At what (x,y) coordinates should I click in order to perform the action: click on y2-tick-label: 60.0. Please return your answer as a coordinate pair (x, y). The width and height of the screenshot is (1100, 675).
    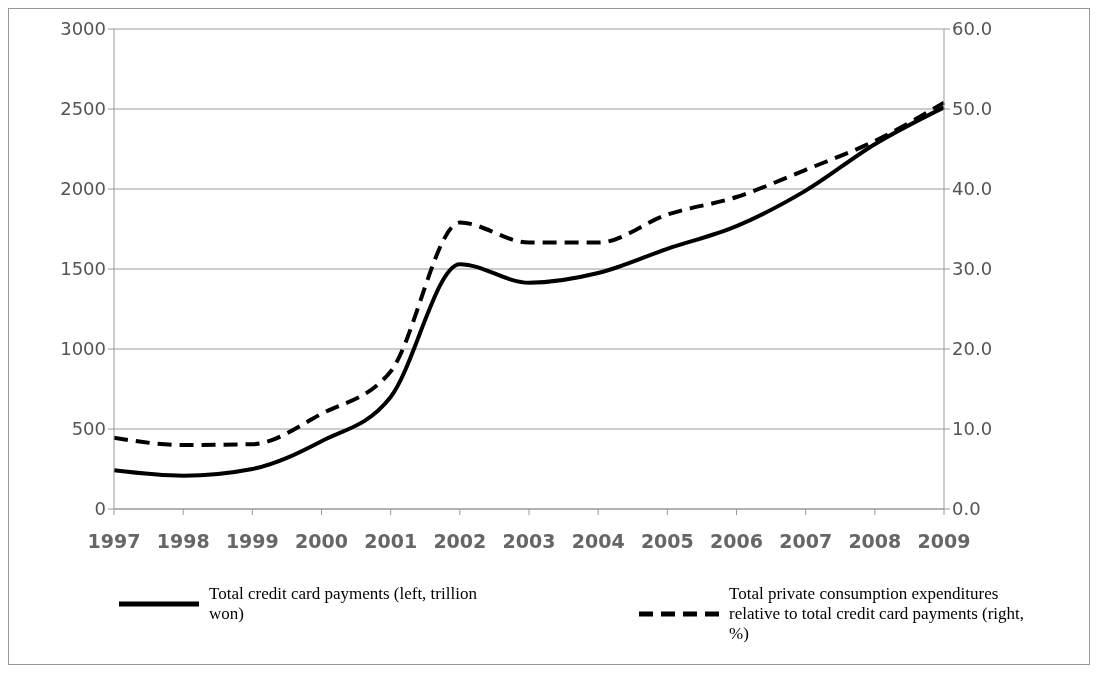
    Looking at the image, I should click on (972, 29).